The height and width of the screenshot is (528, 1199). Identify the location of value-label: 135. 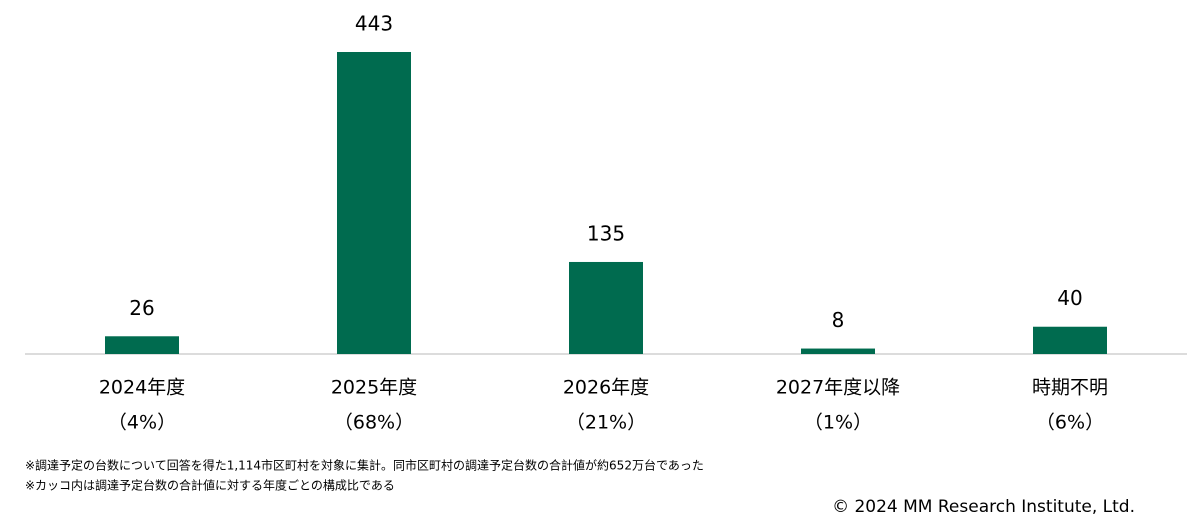
(606, 233).